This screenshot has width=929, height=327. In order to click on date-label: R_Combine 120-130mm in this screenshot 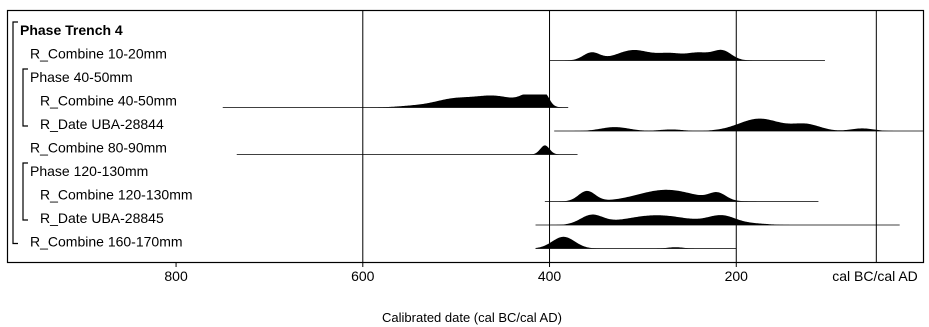, I will do `click(116, 195)`.